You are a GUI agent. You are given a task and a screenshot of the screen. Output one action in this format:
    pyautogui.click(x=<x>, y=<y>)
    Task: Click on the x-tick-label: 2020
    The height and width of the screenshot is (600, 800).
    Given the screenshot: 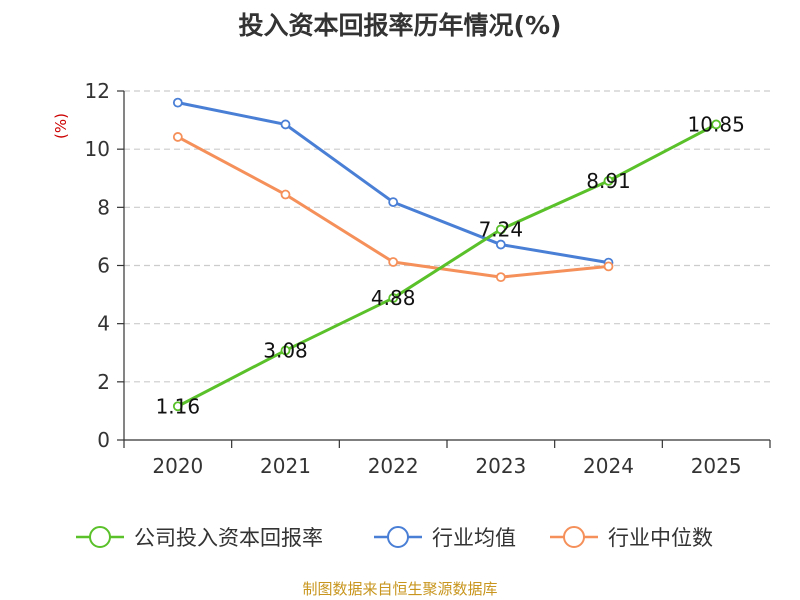 What is the action you would take?
    pyautogui.click(x=177, y=466)
    